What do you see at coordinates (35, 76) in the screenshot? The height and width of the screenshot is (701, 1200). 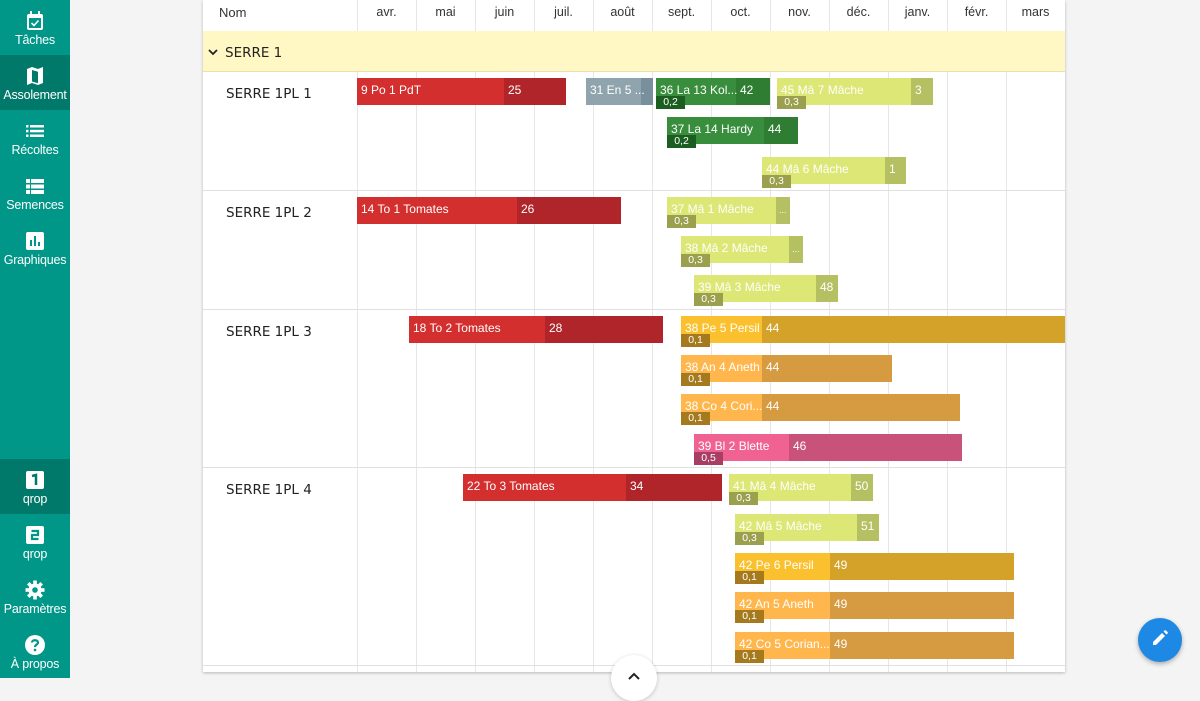 I see `map-icon` at bounding box center [35, 76].